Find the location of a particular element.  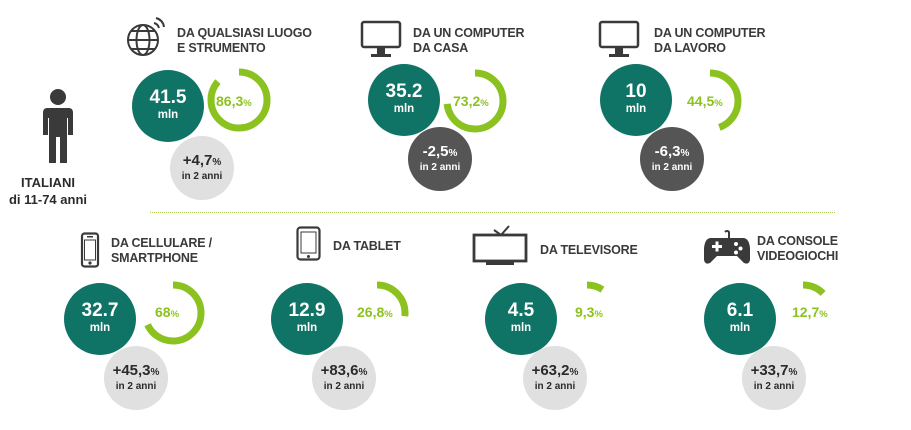

change-circle: -6,3% in 2 anni is located at coordinates (672, 159).